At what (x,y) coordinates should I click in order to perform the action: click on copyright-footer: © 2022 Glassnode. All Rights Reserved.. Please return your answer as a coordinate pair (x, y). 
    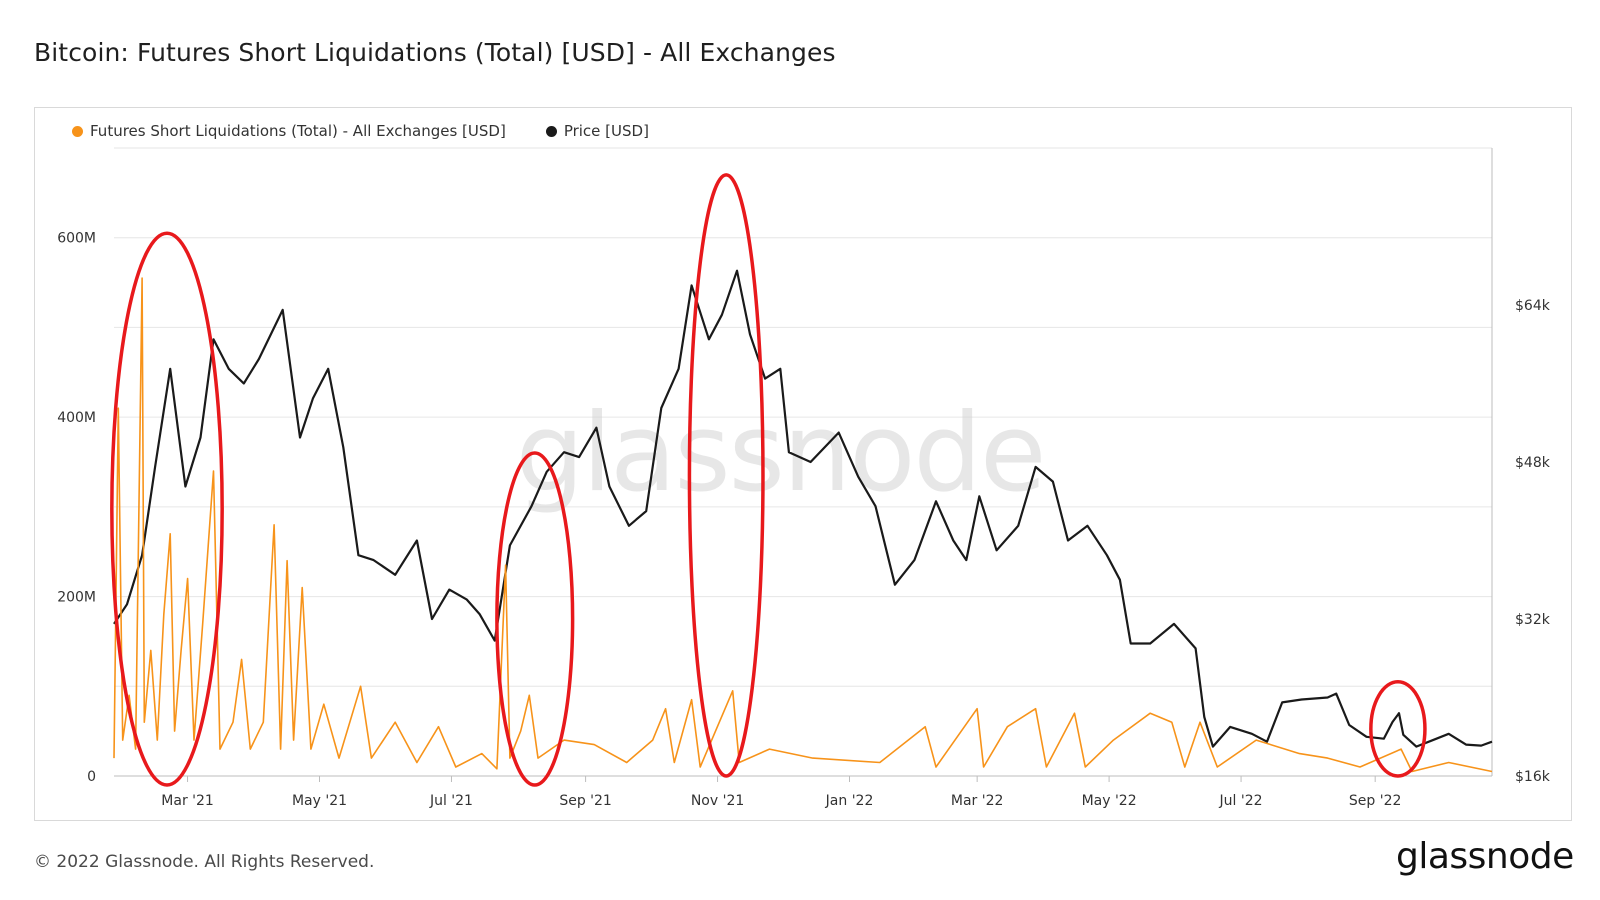
    Looking at the image, I should click on (204, 862).